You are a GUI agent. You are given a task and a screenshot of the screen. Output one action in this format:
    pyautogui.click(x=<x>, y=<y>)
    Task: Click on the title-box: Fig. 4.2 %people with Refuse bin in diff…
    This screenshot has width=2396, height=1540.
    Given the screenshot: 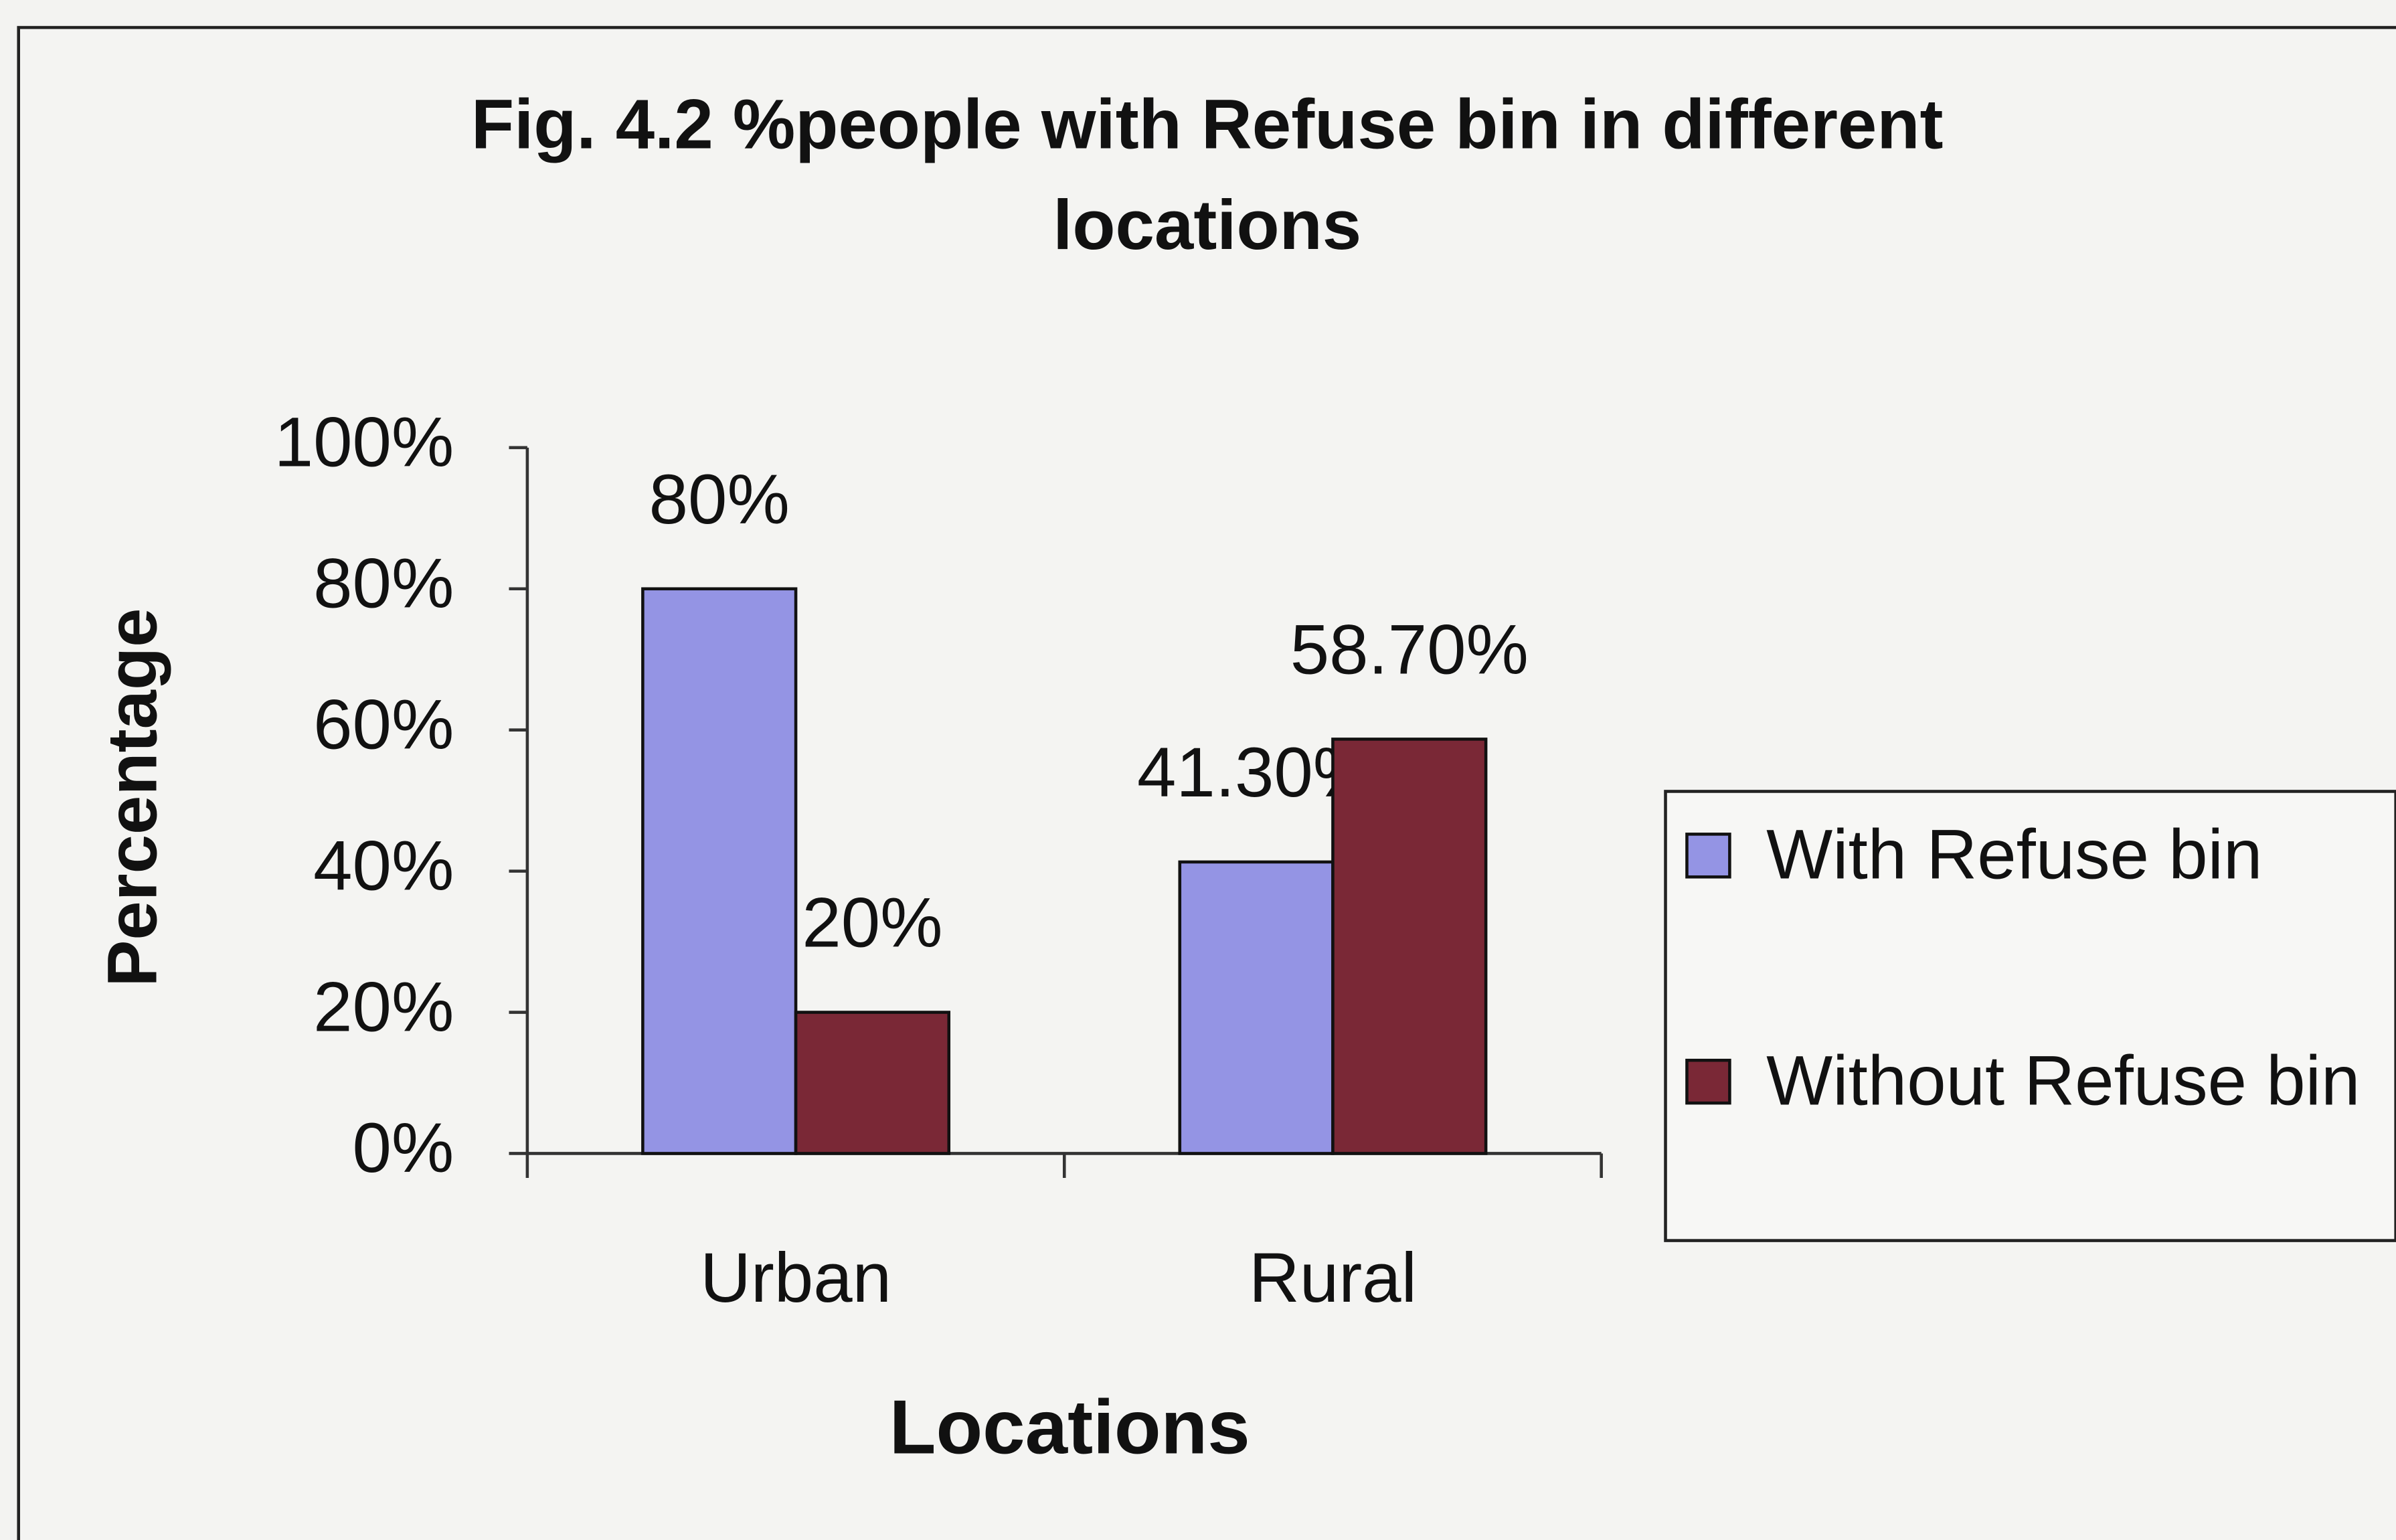 What is the action you would take?
    pyautogui.click(x=1207, y=174)
    